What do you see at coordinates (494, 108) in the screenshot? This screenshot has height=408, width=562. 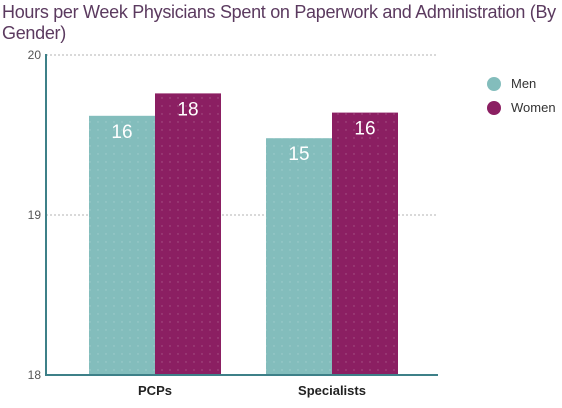 I see `legend-swatch-women` at bounding box center [494, 108].